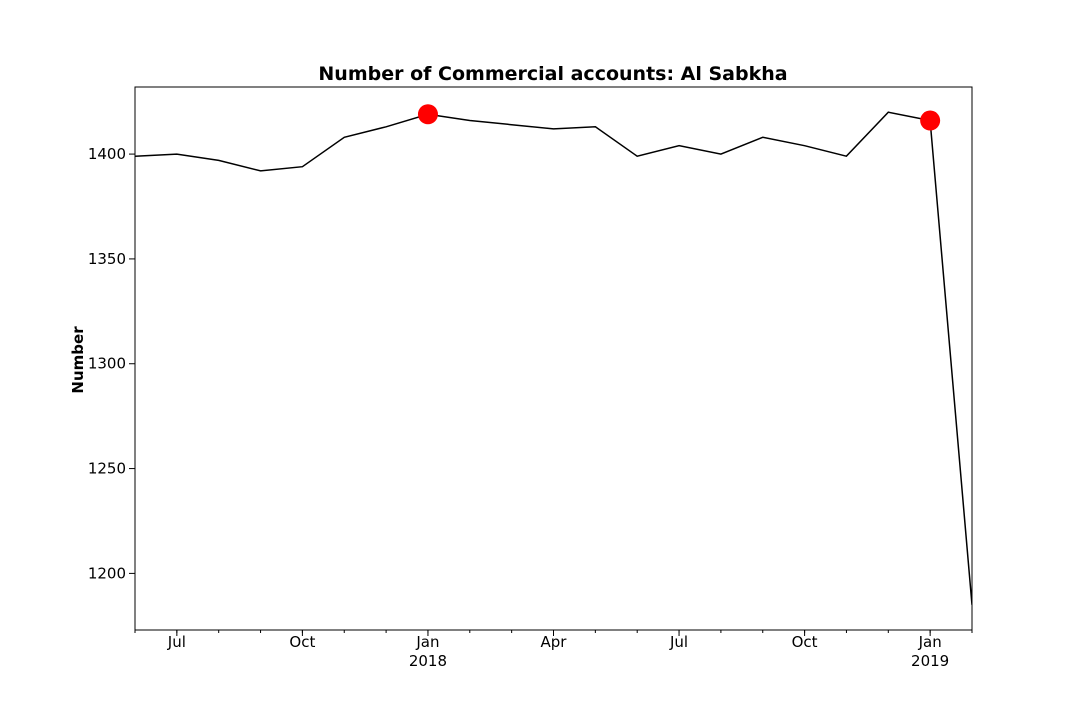  Describe the element at coordinates (78, 360) in the screenshot. I see `y-axis-label: Number` at that location.